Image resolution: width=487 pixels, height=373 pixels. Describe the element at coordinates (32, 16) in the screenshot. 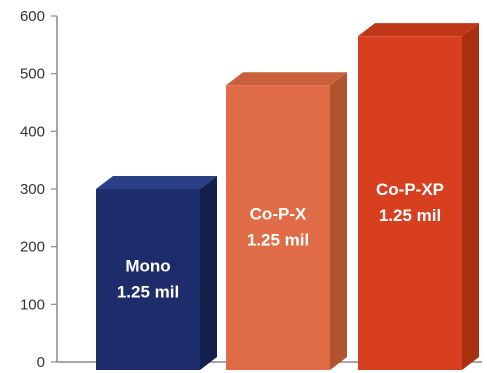

I see `y-tick-label: 600` at that location.